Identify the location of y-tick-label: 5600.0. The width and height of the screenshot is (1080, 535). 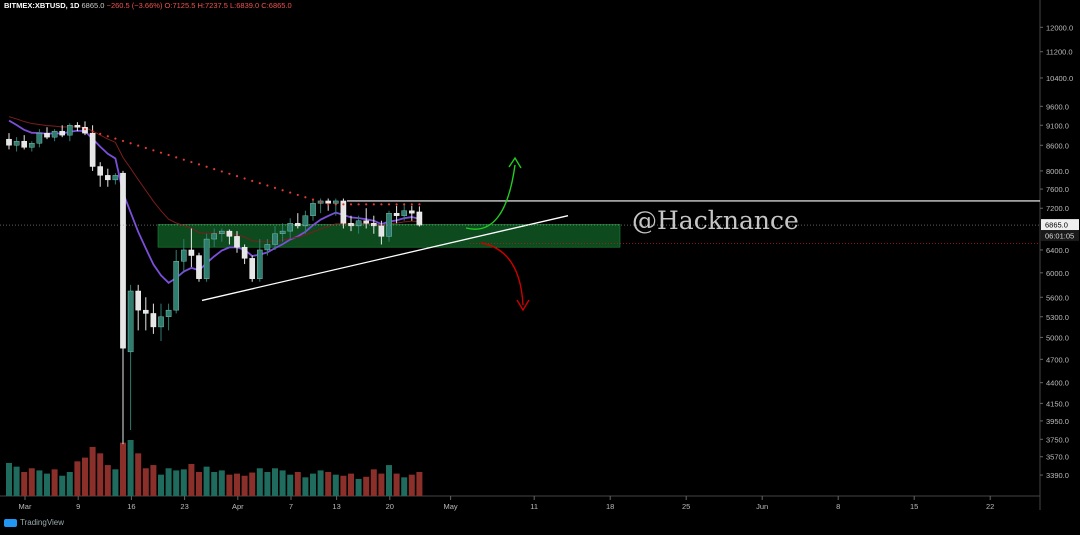
(1057, 297).